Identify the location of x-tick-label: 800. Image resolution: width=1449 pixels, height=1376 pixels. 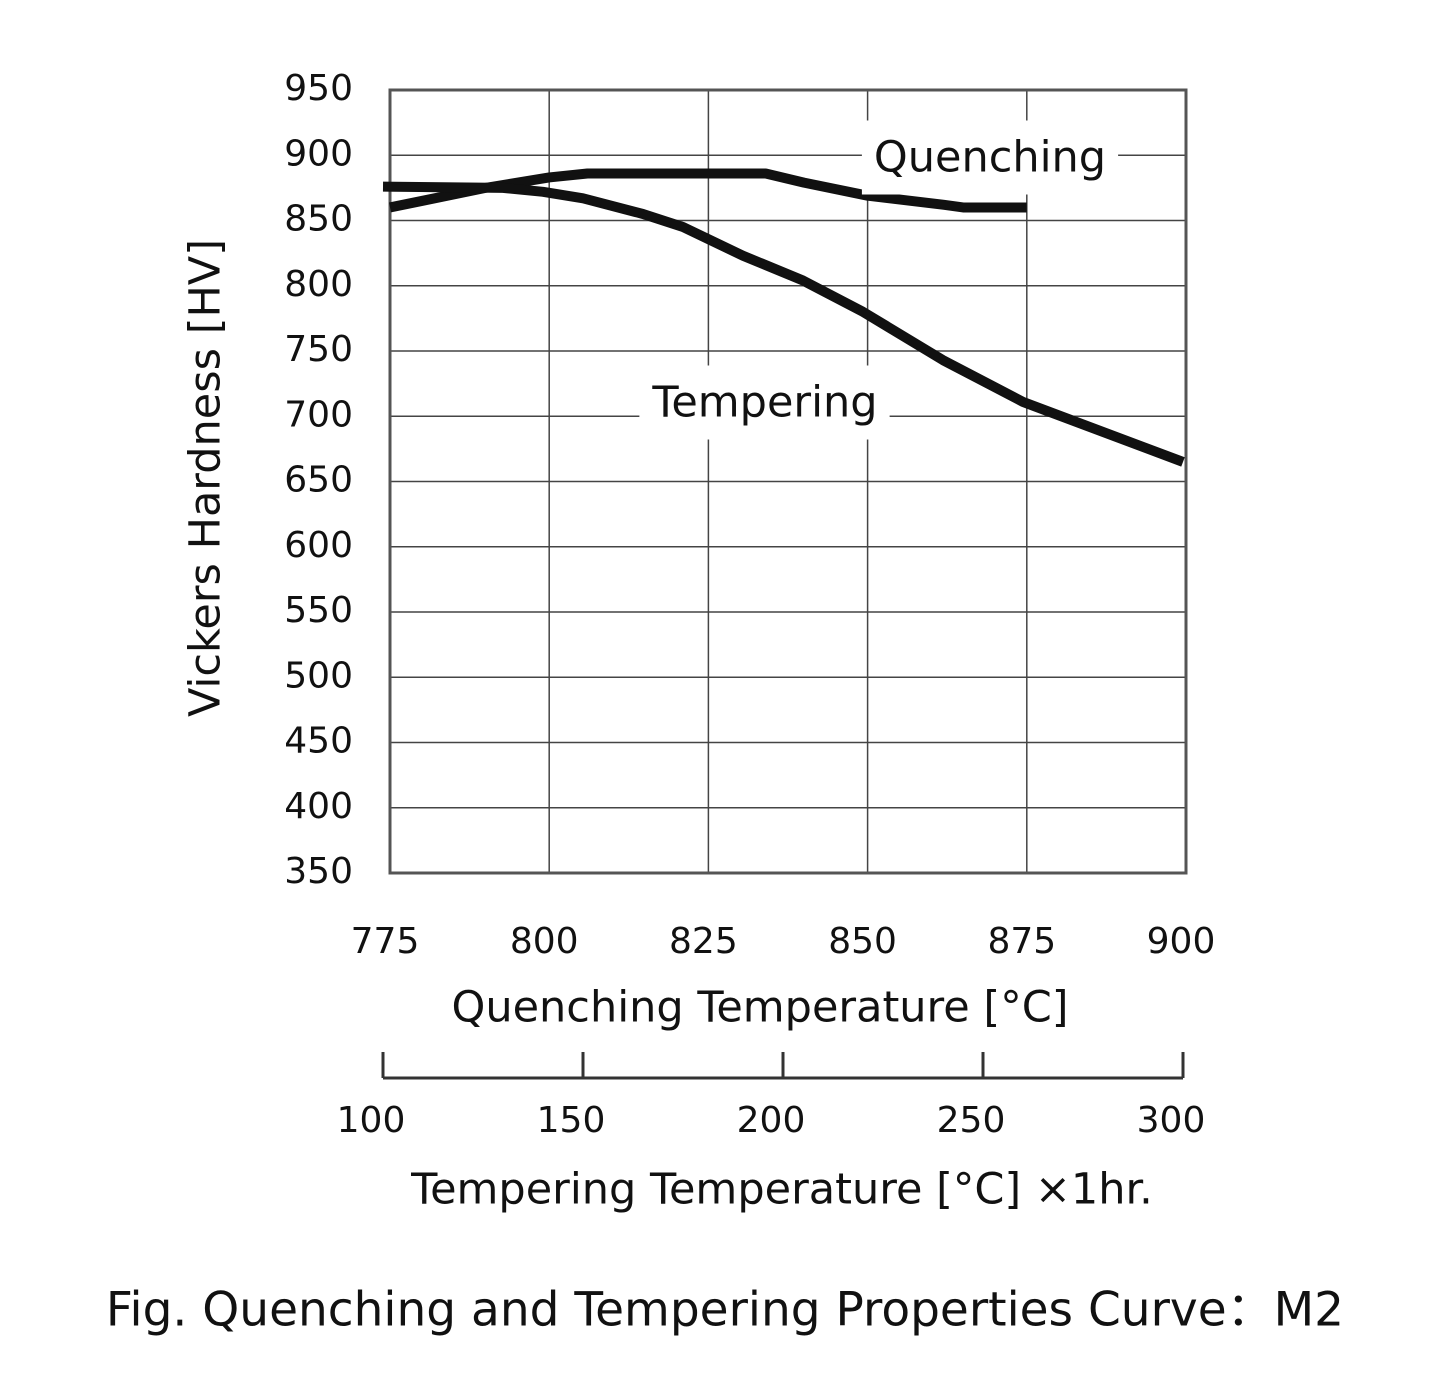
(544, 941).